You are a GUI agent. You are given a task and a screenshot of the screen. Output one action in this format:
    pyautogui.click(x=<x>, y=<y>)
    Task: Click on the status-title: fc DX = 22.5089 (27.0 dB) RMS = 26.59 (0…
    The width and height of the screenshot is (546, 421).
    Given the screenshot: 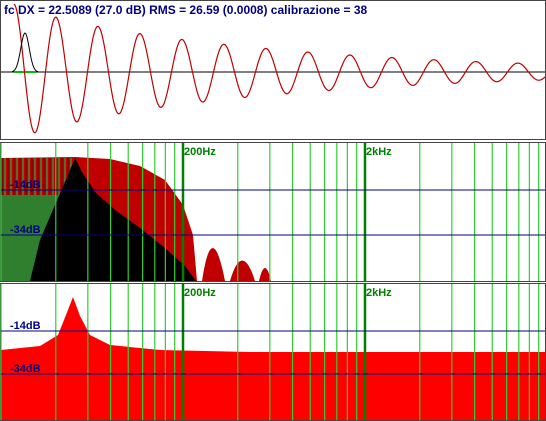 What is the action you would take?
    pyautogui.click(x=186, y=10)
    